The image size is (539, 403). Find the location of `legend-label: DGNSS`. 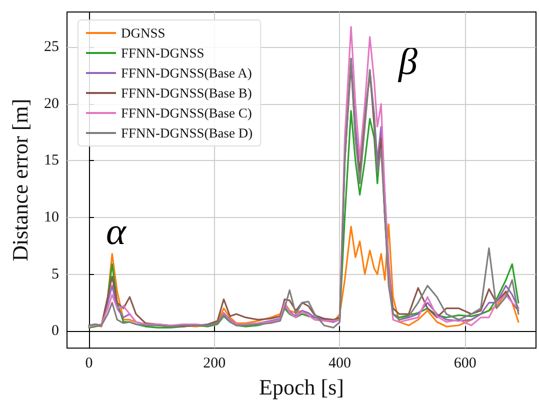

legend-label: DGNSS is located at coordinates (143, 33).